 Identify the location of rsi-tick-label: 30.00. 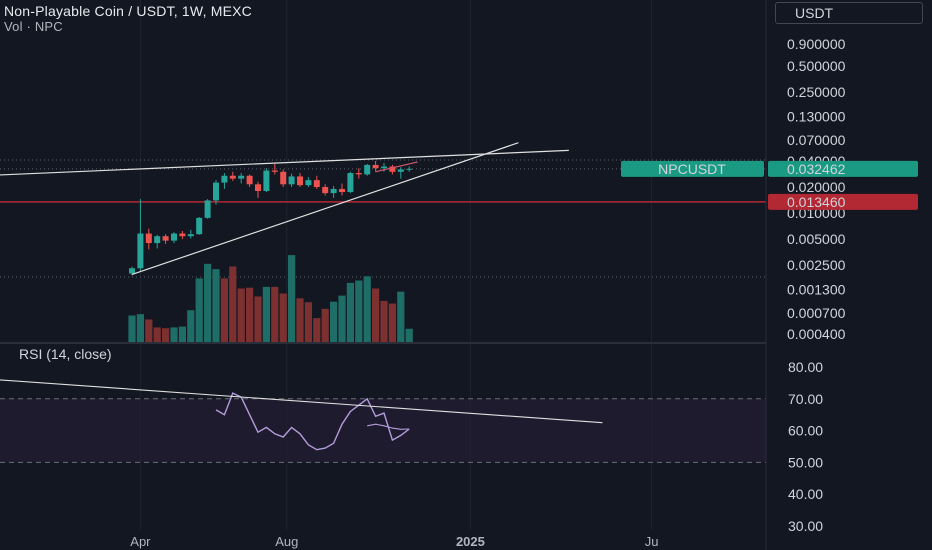
(805, 526).